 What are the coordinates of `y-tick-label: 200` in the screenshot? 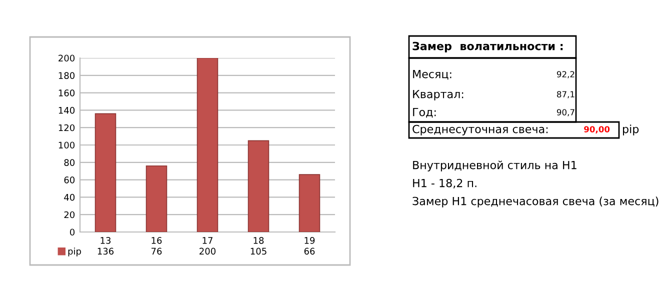 It's located at (66, 58).